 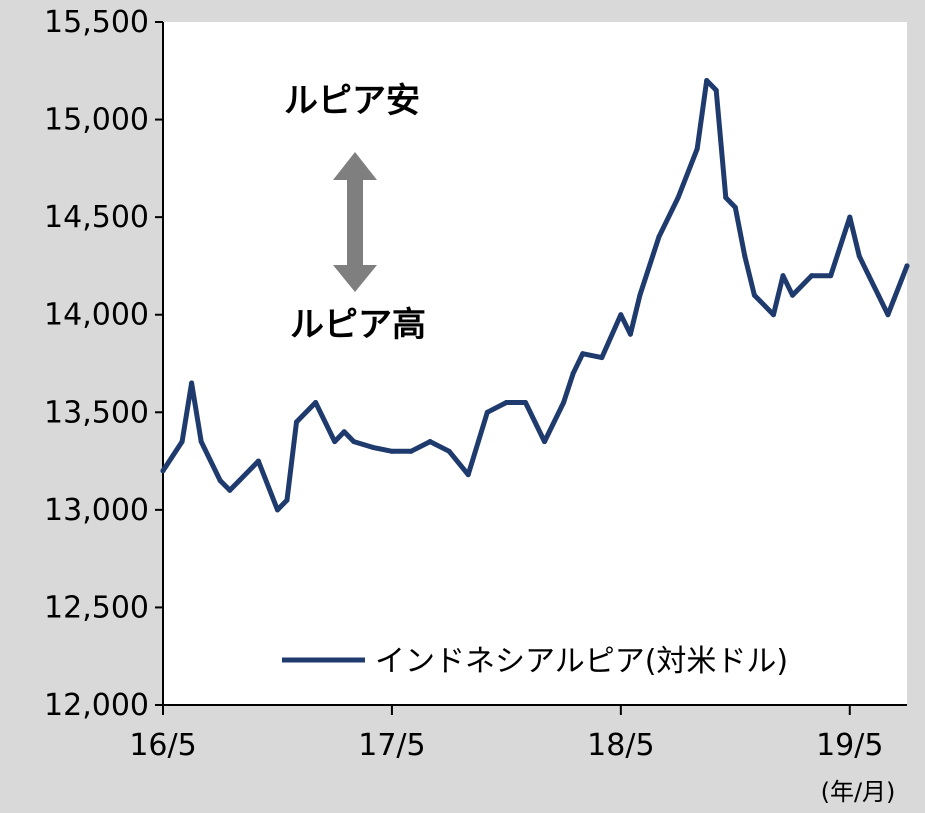 What do you see at coordinates (96, 22) in the screenshot?
I see `y-tick-label: 15,500` at bounding box center [96, 22].